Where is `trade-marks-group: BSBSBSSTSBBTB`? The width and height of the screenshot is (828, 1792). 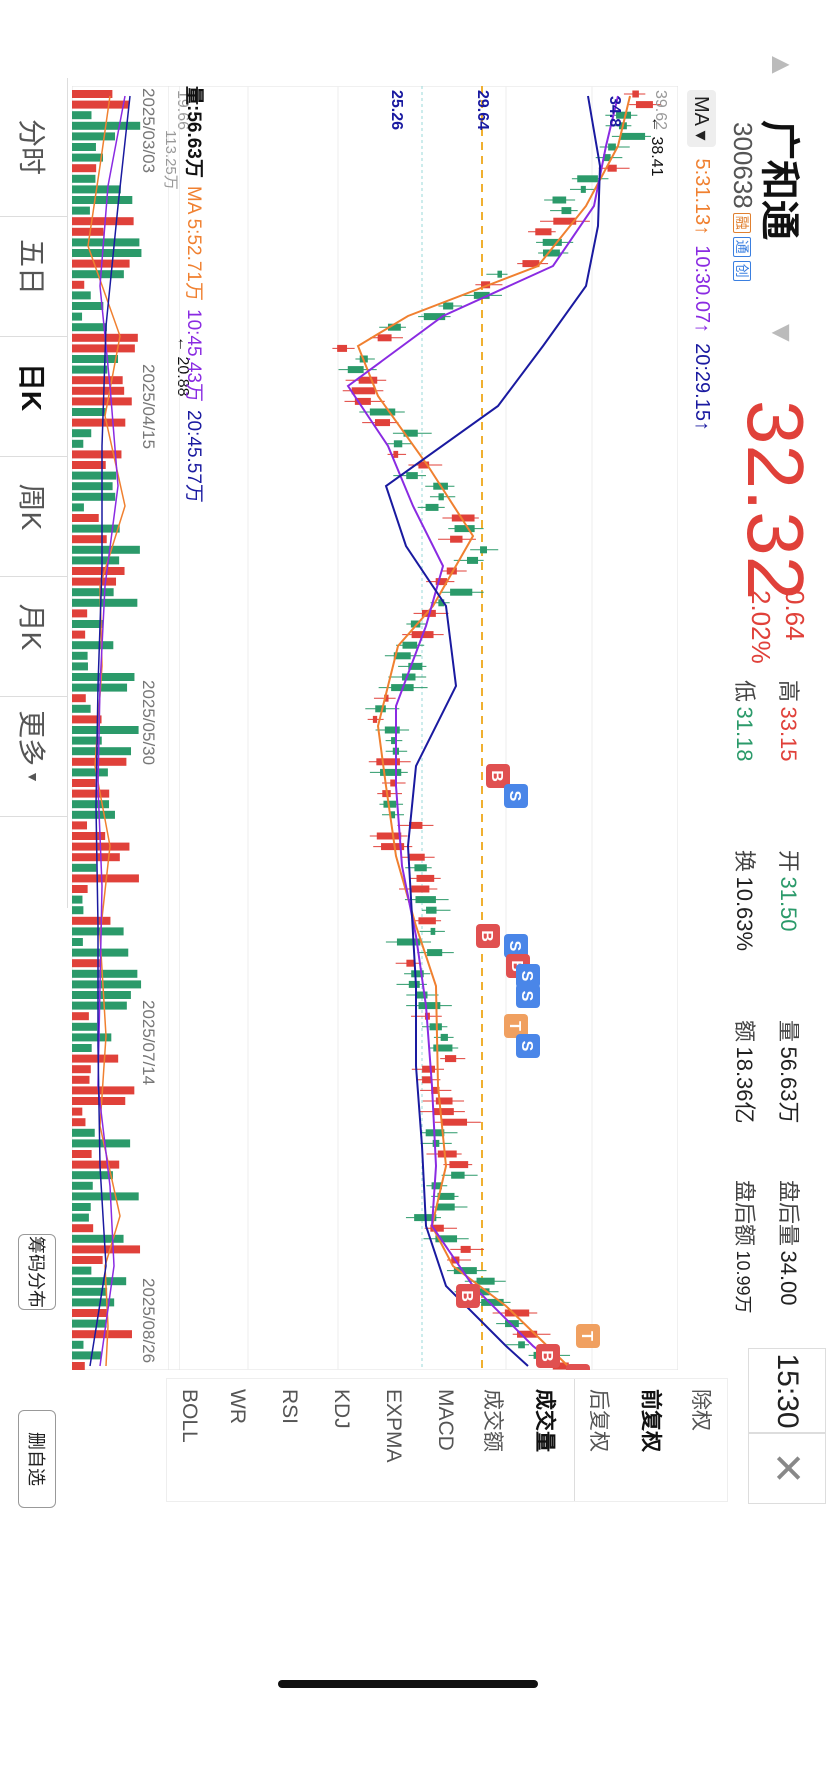
trade-marks-group: BSBSBSSTSBBTB is located at coordinates (528, 1067).